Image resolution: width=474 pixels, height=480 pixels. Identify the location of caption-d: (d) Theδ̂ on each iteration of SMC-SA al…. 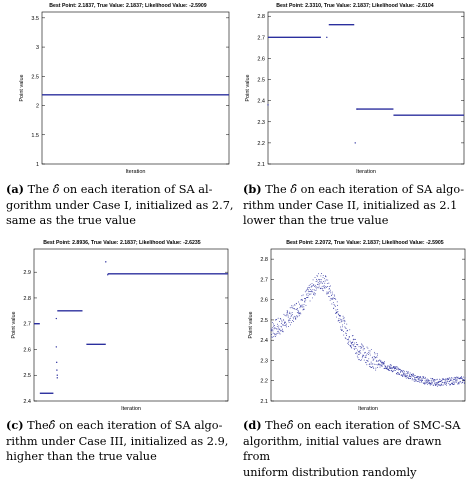
(357, 449).